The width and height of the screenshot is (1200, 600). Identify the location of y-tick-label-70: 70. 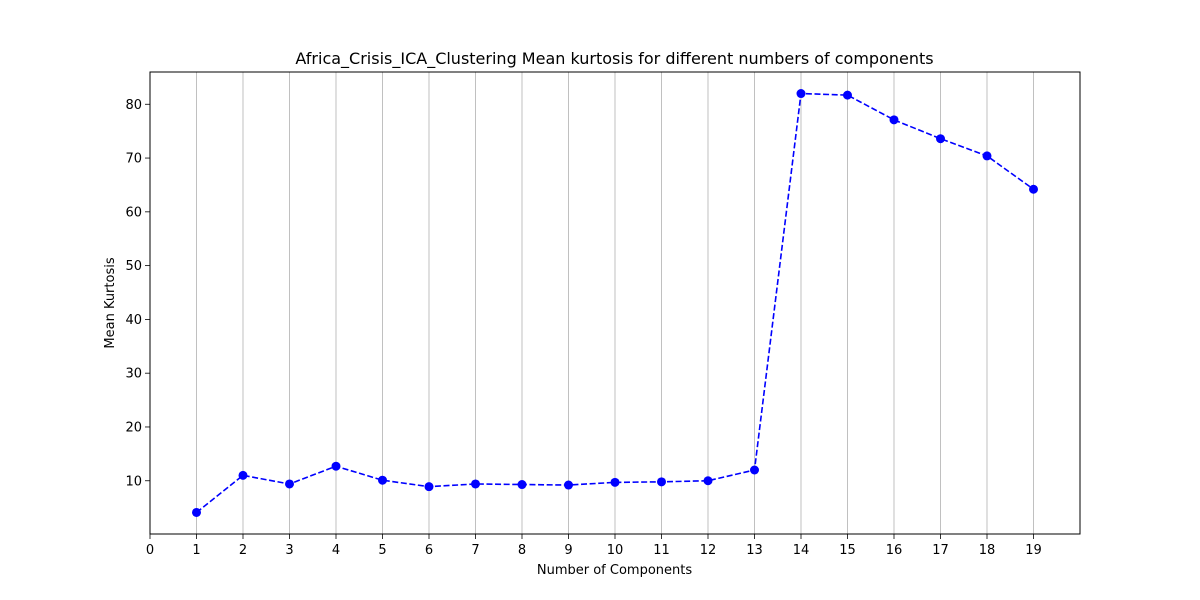
(133, 159).